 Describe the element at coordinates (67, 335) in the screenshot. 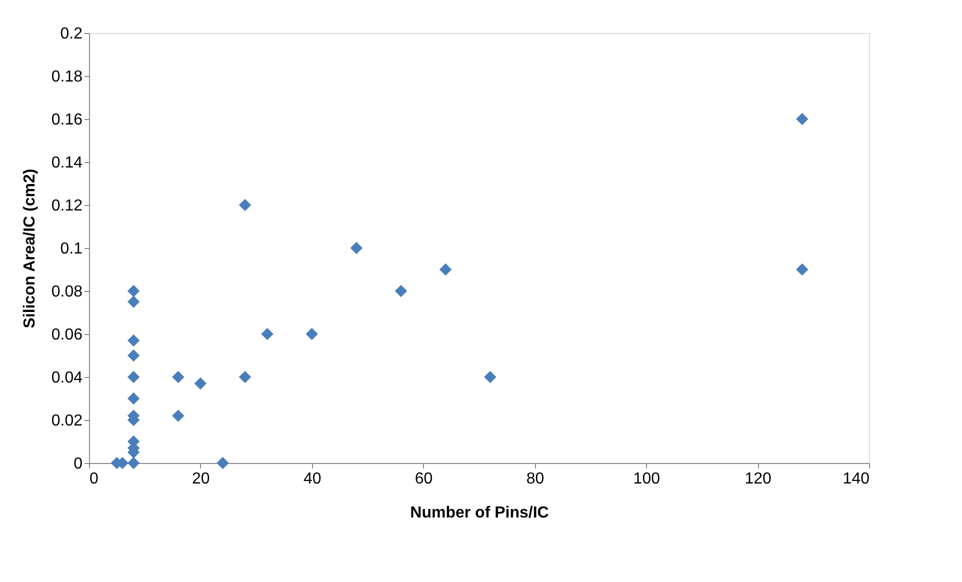

I see `y-tick-label: 0.06` at that location.